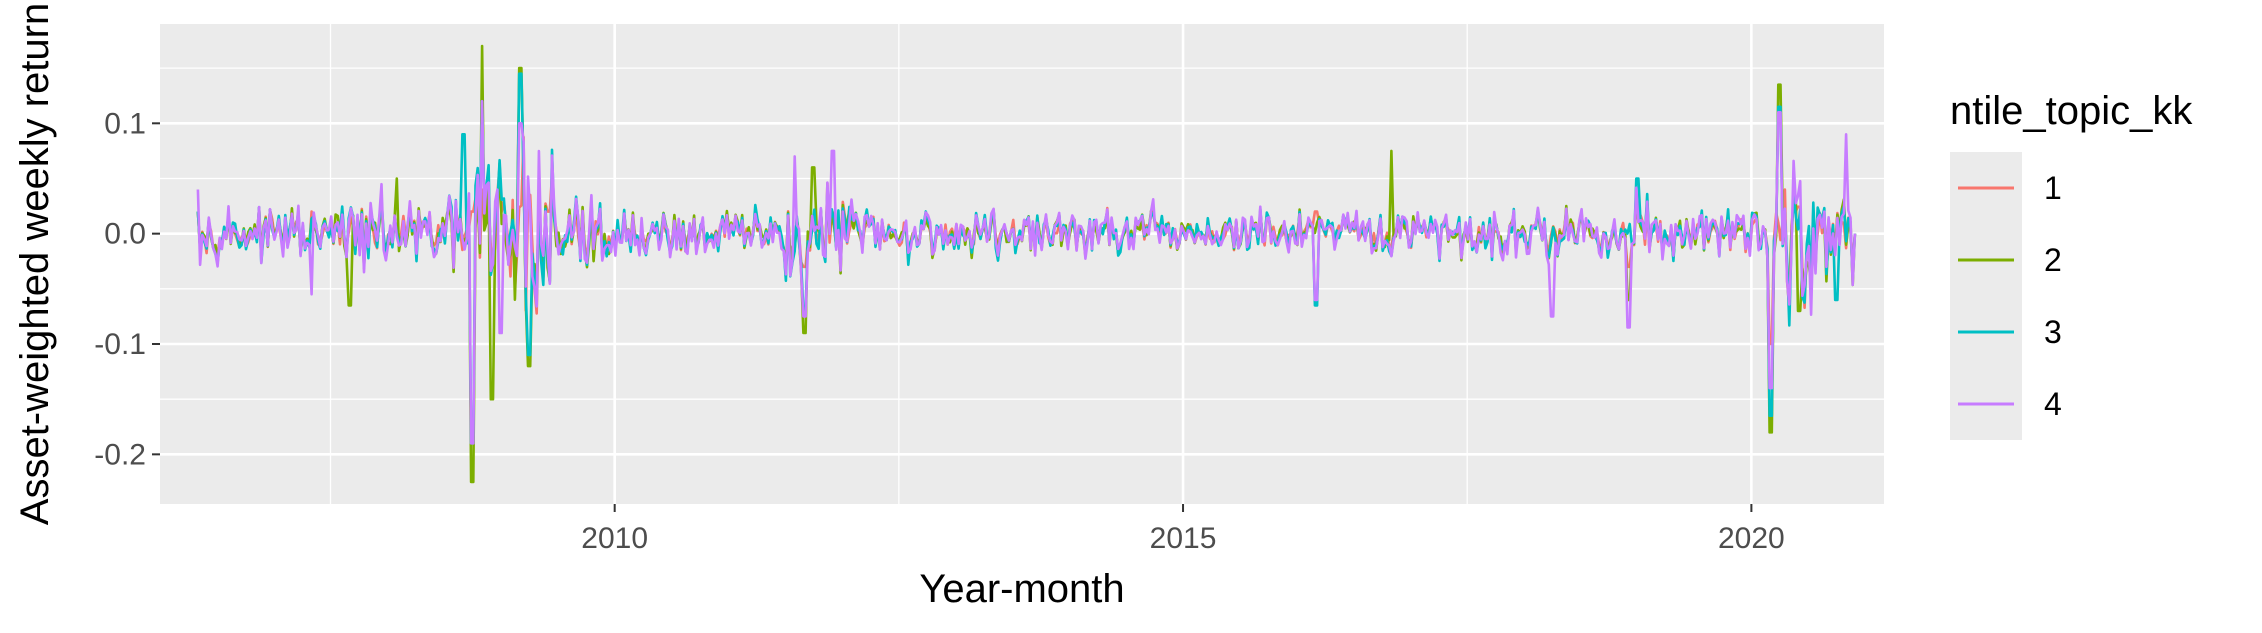 Image resolution: width=2262 pixels, height=633 pixels. What do you see at coordinates (2071, 264) in the screenshot?
I see `legend: ntile_topic_kk 1 2 3 4` at bounding box center [2071, 264].